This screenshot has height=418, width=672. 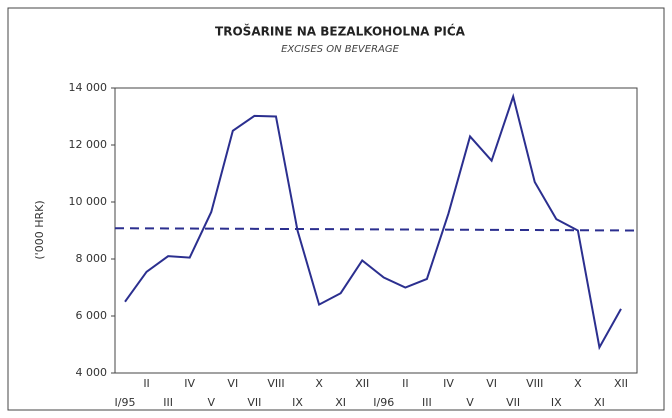 What do you see at coordinates (340, 31) in the screenshot?
I see `chart-title: TROŠARINE NA BEZALKOHOLNA PIĆA` at bounding box center [340, 31].